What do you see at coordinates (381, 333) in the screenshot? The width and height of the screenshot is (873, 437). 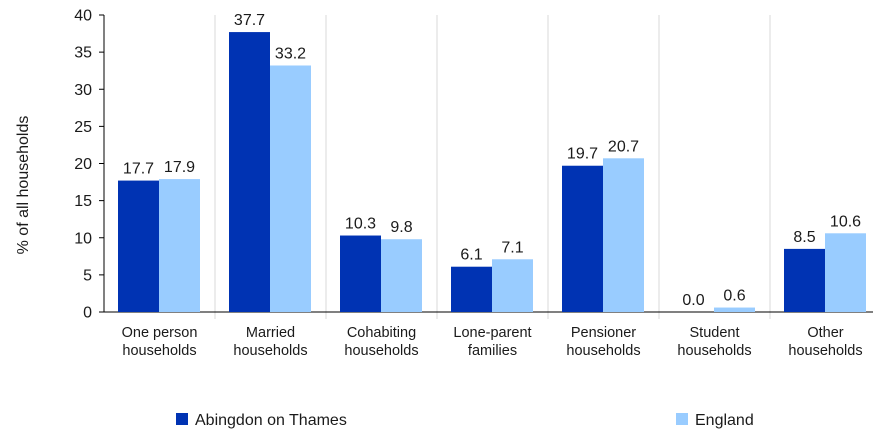 I see `category-label: Cohabiting` at bounding box center [381, 333].